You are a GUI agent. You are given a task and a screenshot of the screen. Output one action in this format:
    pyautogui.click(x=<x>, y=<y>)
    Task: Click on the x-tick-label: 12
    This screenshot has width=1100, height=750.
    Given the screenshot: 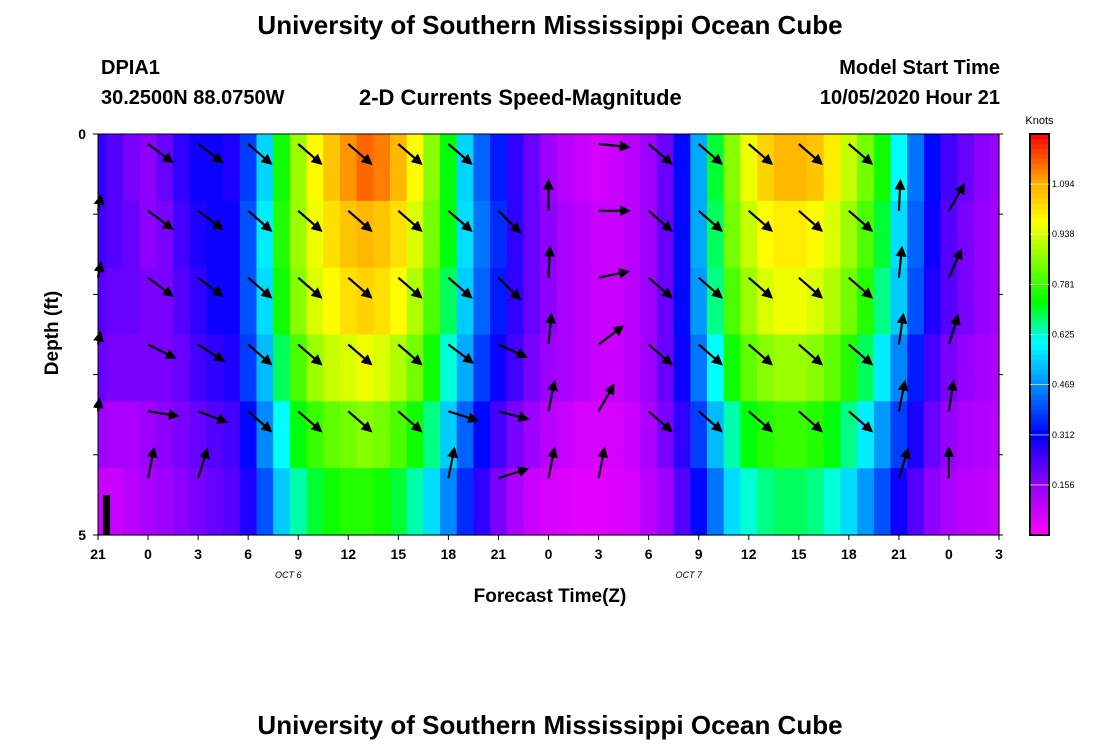 What is the action you would take?
    pyautogui.click(x=348, y=554)
    